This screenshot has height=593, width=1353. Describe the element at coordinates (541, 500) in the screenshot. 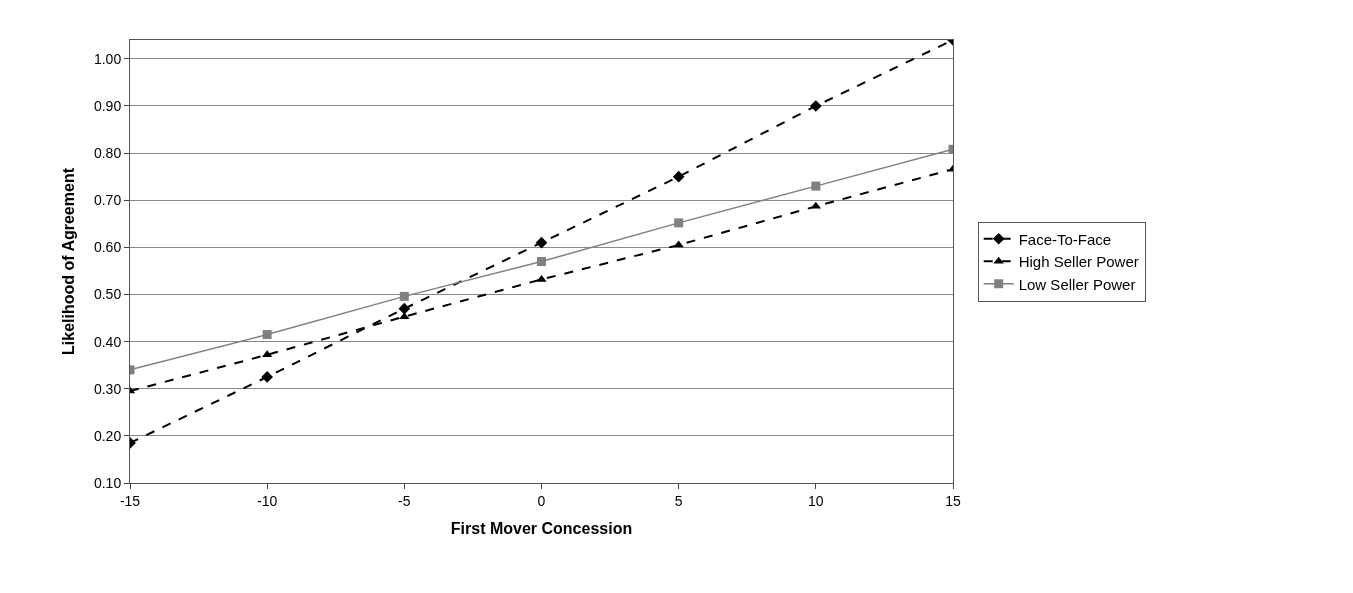

I see `x-tick-label: 0` at that location.